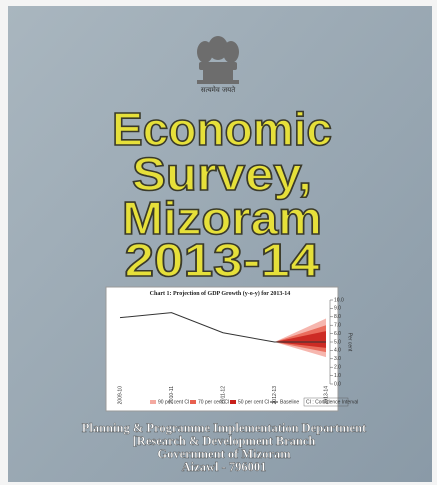  Describe the element at coordinates (337, 317) in the screenshot. I see `y-tick-label: 8.0` at that location.